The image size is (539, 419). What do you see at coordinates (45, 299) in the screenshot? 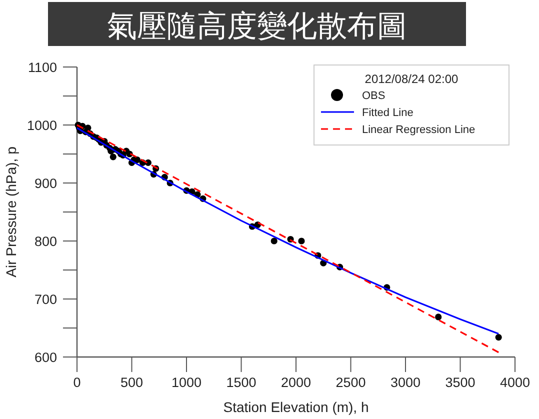
I see `y-tick-label: 700` at bounding box center [45, 299].